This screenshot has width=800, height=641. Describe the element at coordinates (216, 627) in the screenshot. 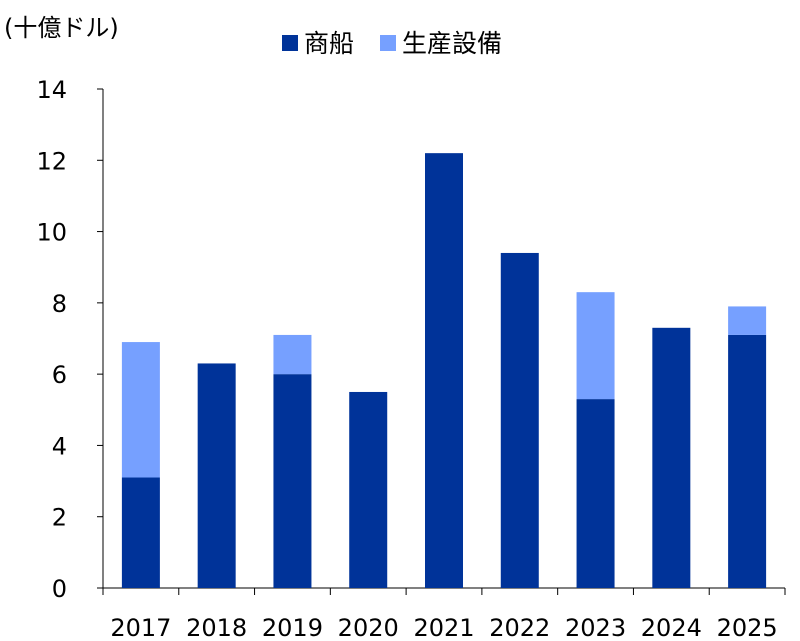

I see `x-tick-label: 2018` at that location.